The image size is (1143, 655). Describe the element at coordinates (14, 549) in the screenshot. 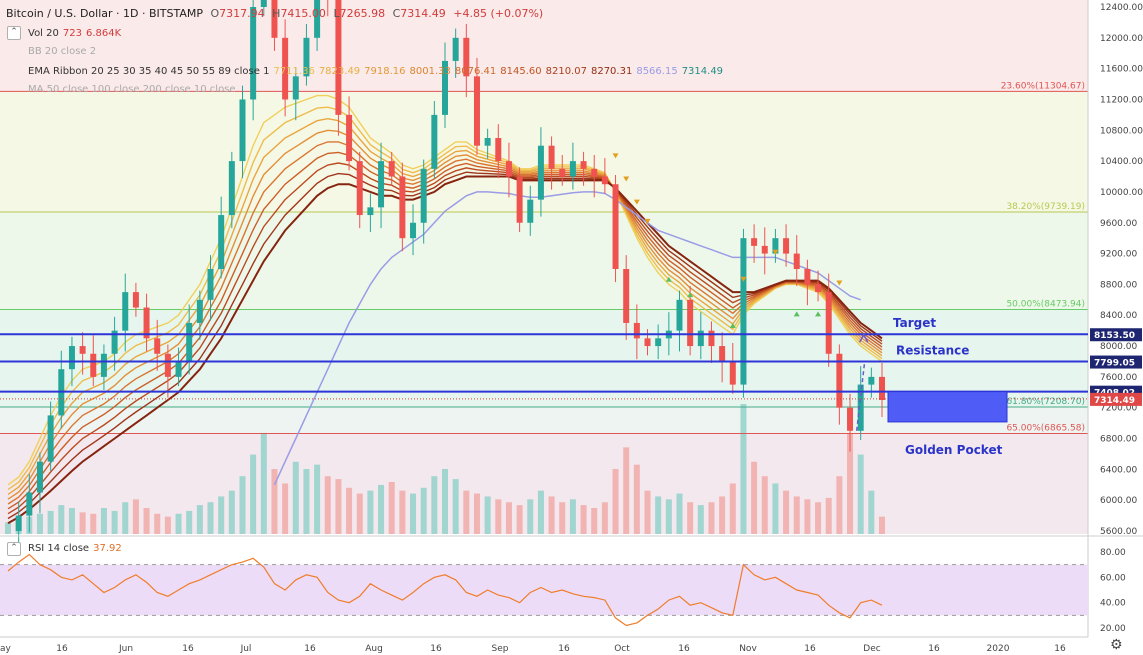

I see `collapse-rsi-button: ⌃` at that location.